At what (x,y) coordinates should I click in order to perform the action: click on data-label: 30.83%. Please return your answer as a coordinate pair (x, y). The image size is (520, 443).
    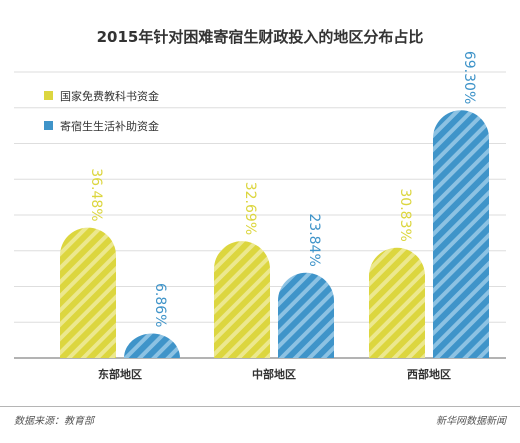
    Looking at the image, I should click on (405, 214).